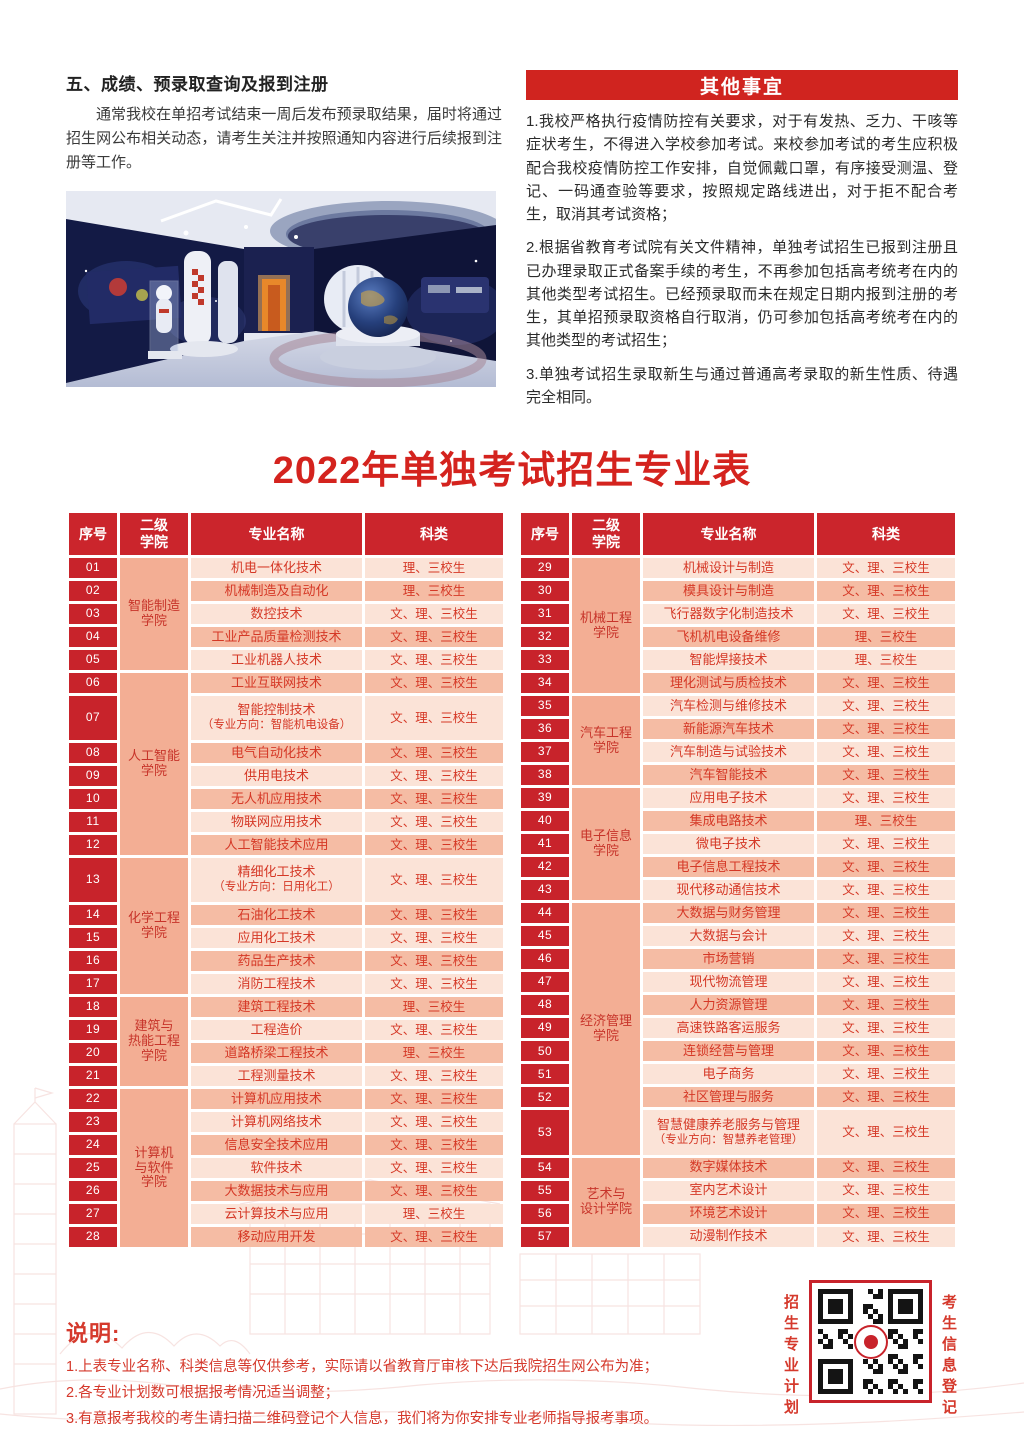 This screenshot has height=1444, width=1024. What do you see at coordinates (728, 591) in the screenshot?
I see `major-name-cell: 模具设计与制造` at bounding box center [728, 591].